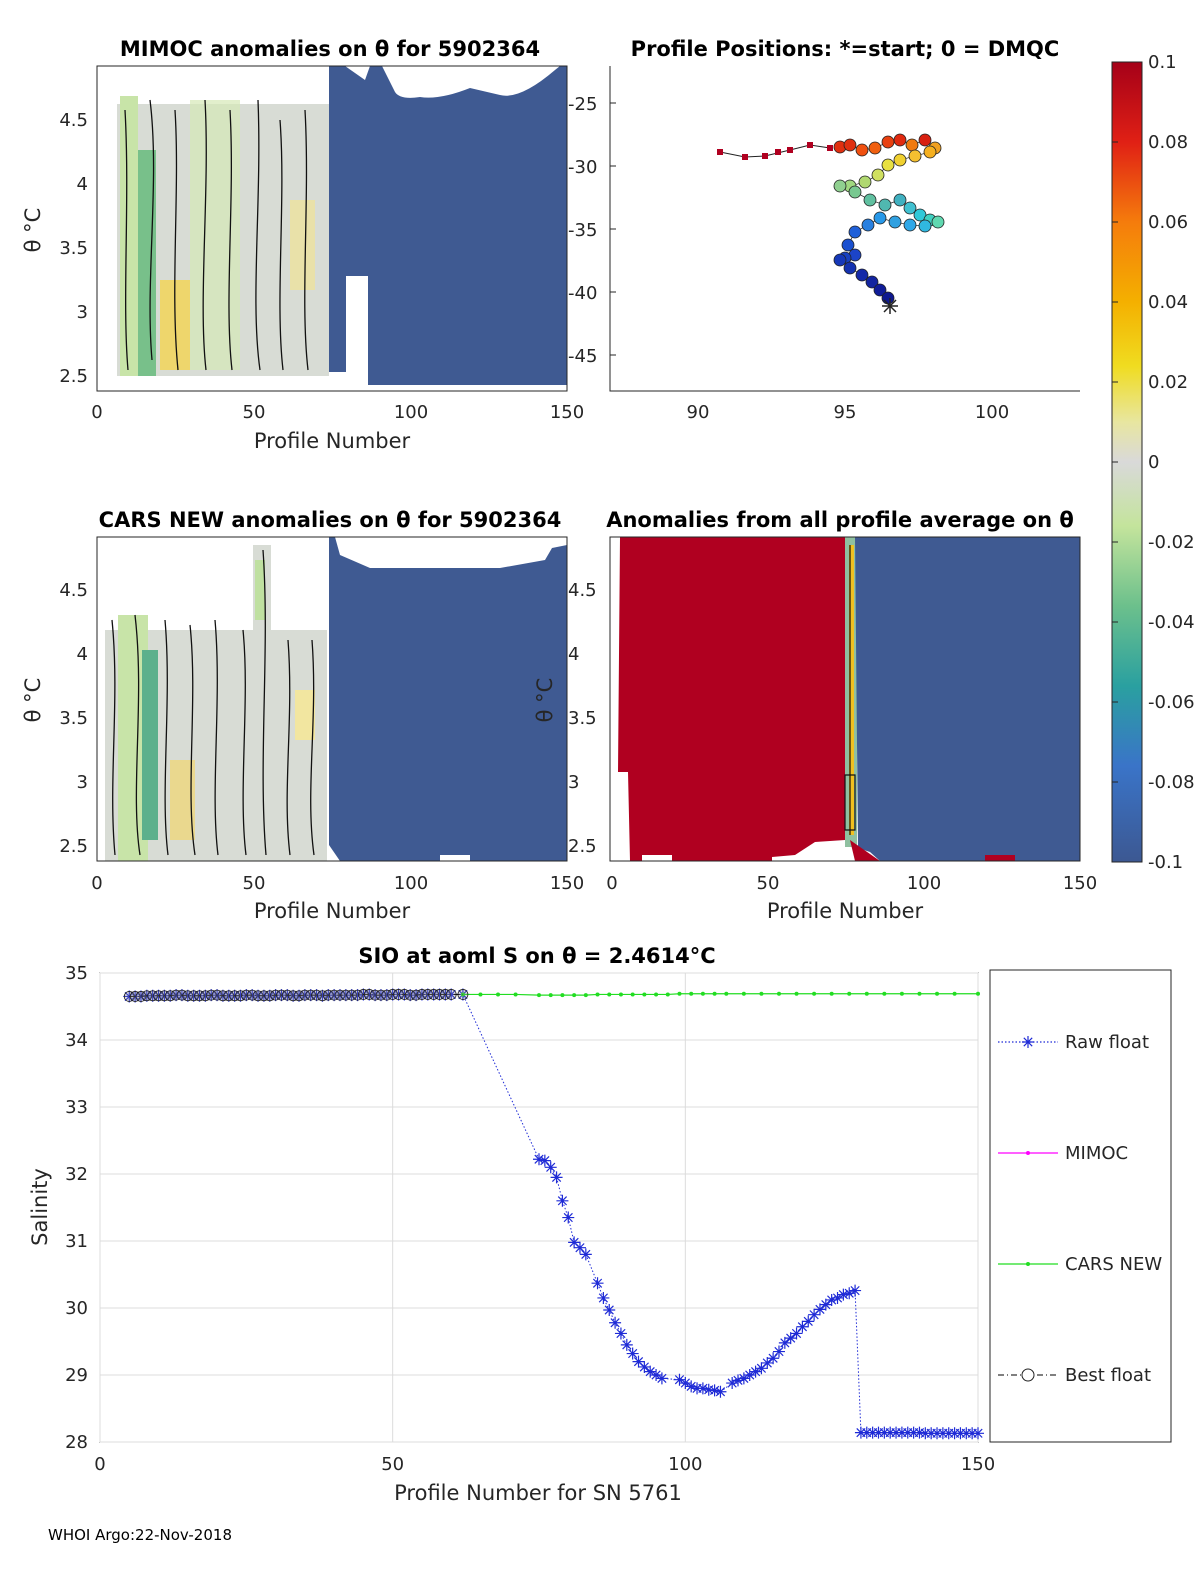 The height and width of the screenshot is (1575, 1200). I want to click on mimoc-xtick: 100, so click(411, 412).